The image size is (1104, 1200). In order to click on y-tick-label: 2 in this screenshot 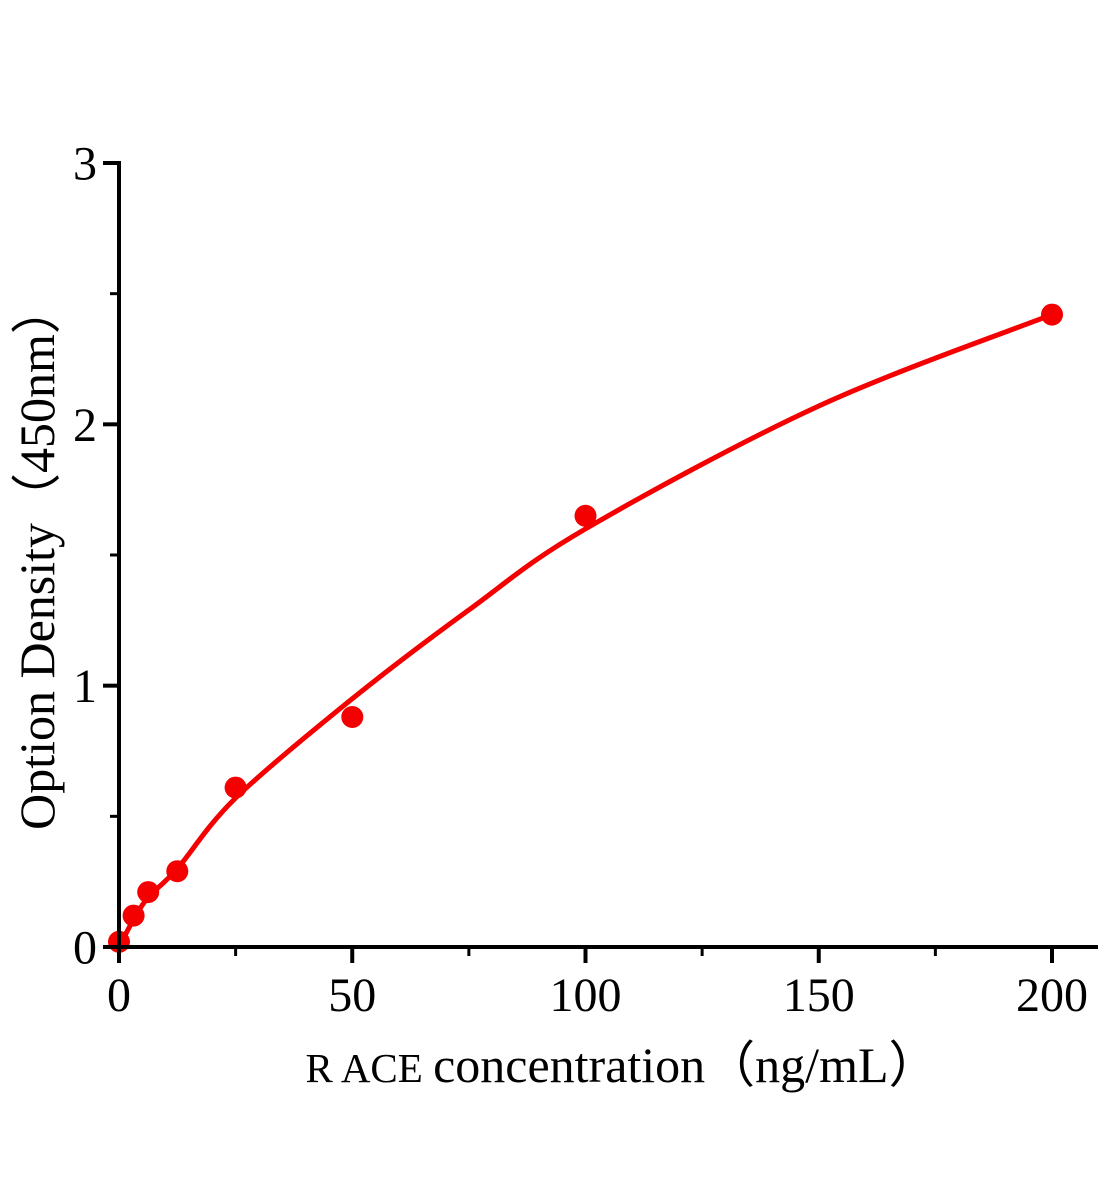, I will do `click(85, 425)`.